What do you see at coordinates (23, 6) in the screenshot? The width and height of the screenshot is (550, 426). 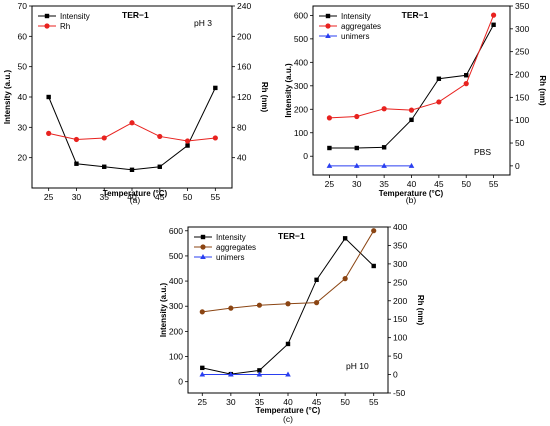 I see `y-left-tick-label: 70` at bounding box center [23, 6].